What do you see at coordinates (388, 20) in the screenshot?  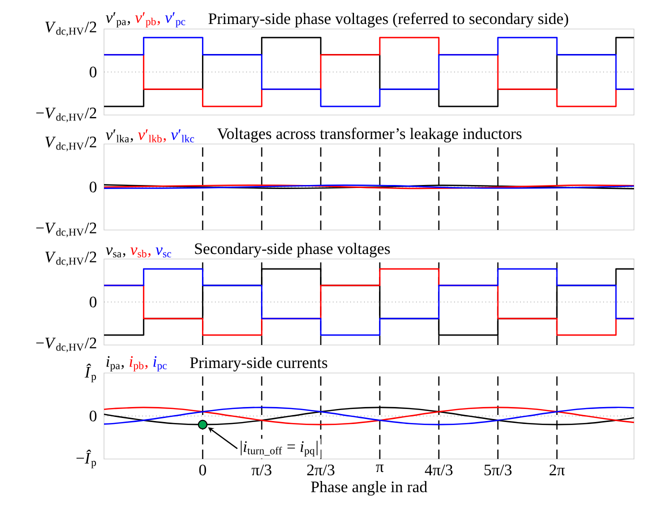 I see `chart-title: Primary-side phase voltages (referred to secondary side)` at bounding box center [388, 20].